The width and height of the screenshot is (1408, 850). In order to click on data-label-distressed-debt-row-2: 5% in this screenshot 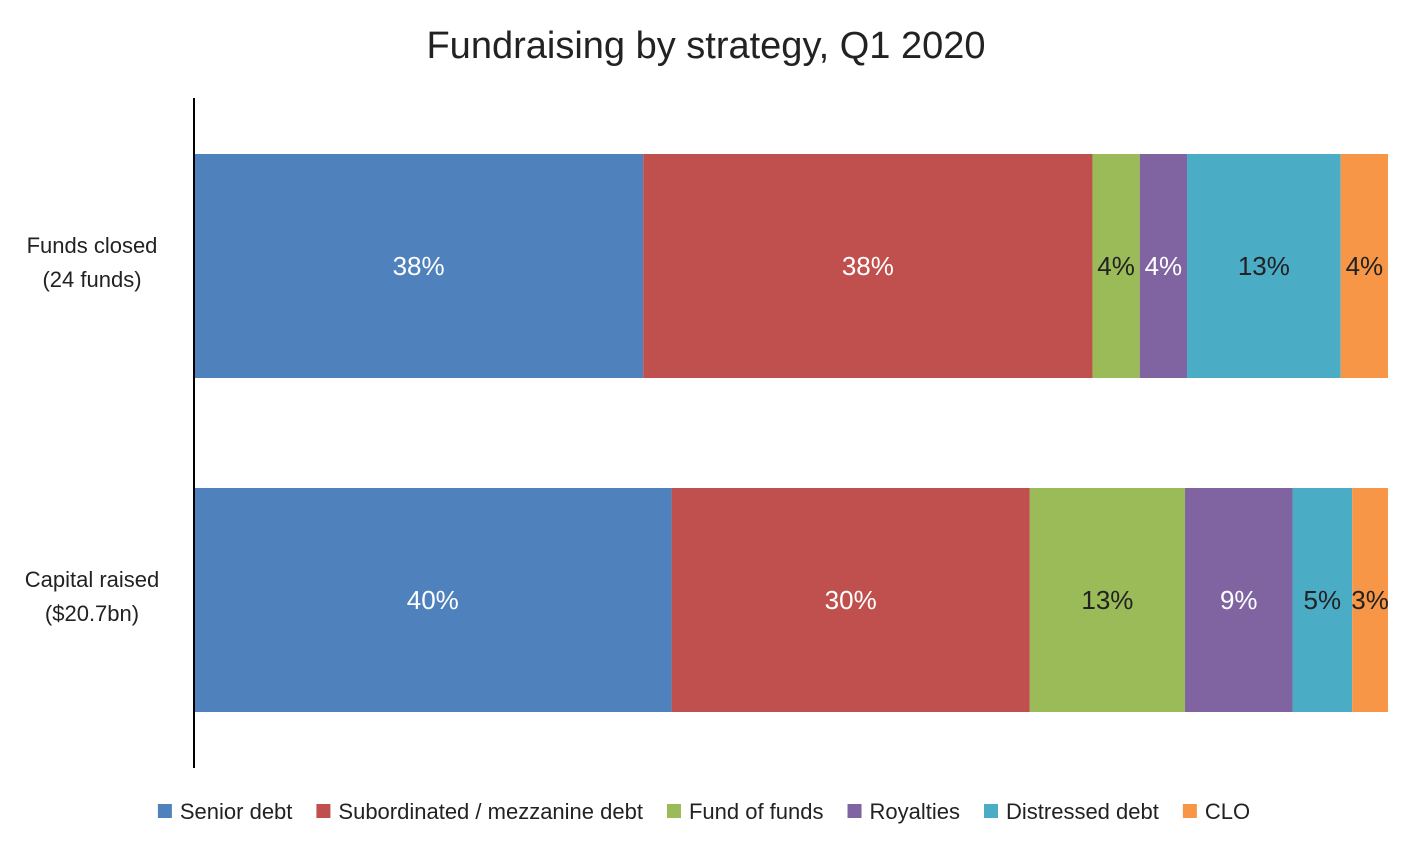, I will do `click(1323, 600)`.